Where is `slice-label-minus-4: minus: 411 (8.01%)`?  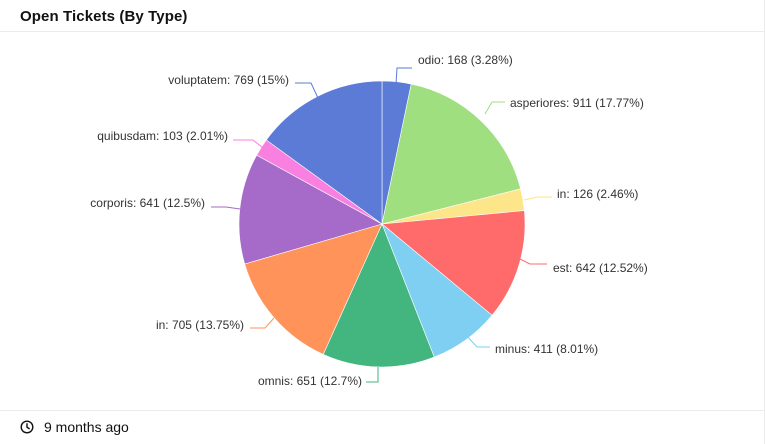
slice-label-minus-4: minus: 411 (8.01%) is located at coordinates (546, 349).